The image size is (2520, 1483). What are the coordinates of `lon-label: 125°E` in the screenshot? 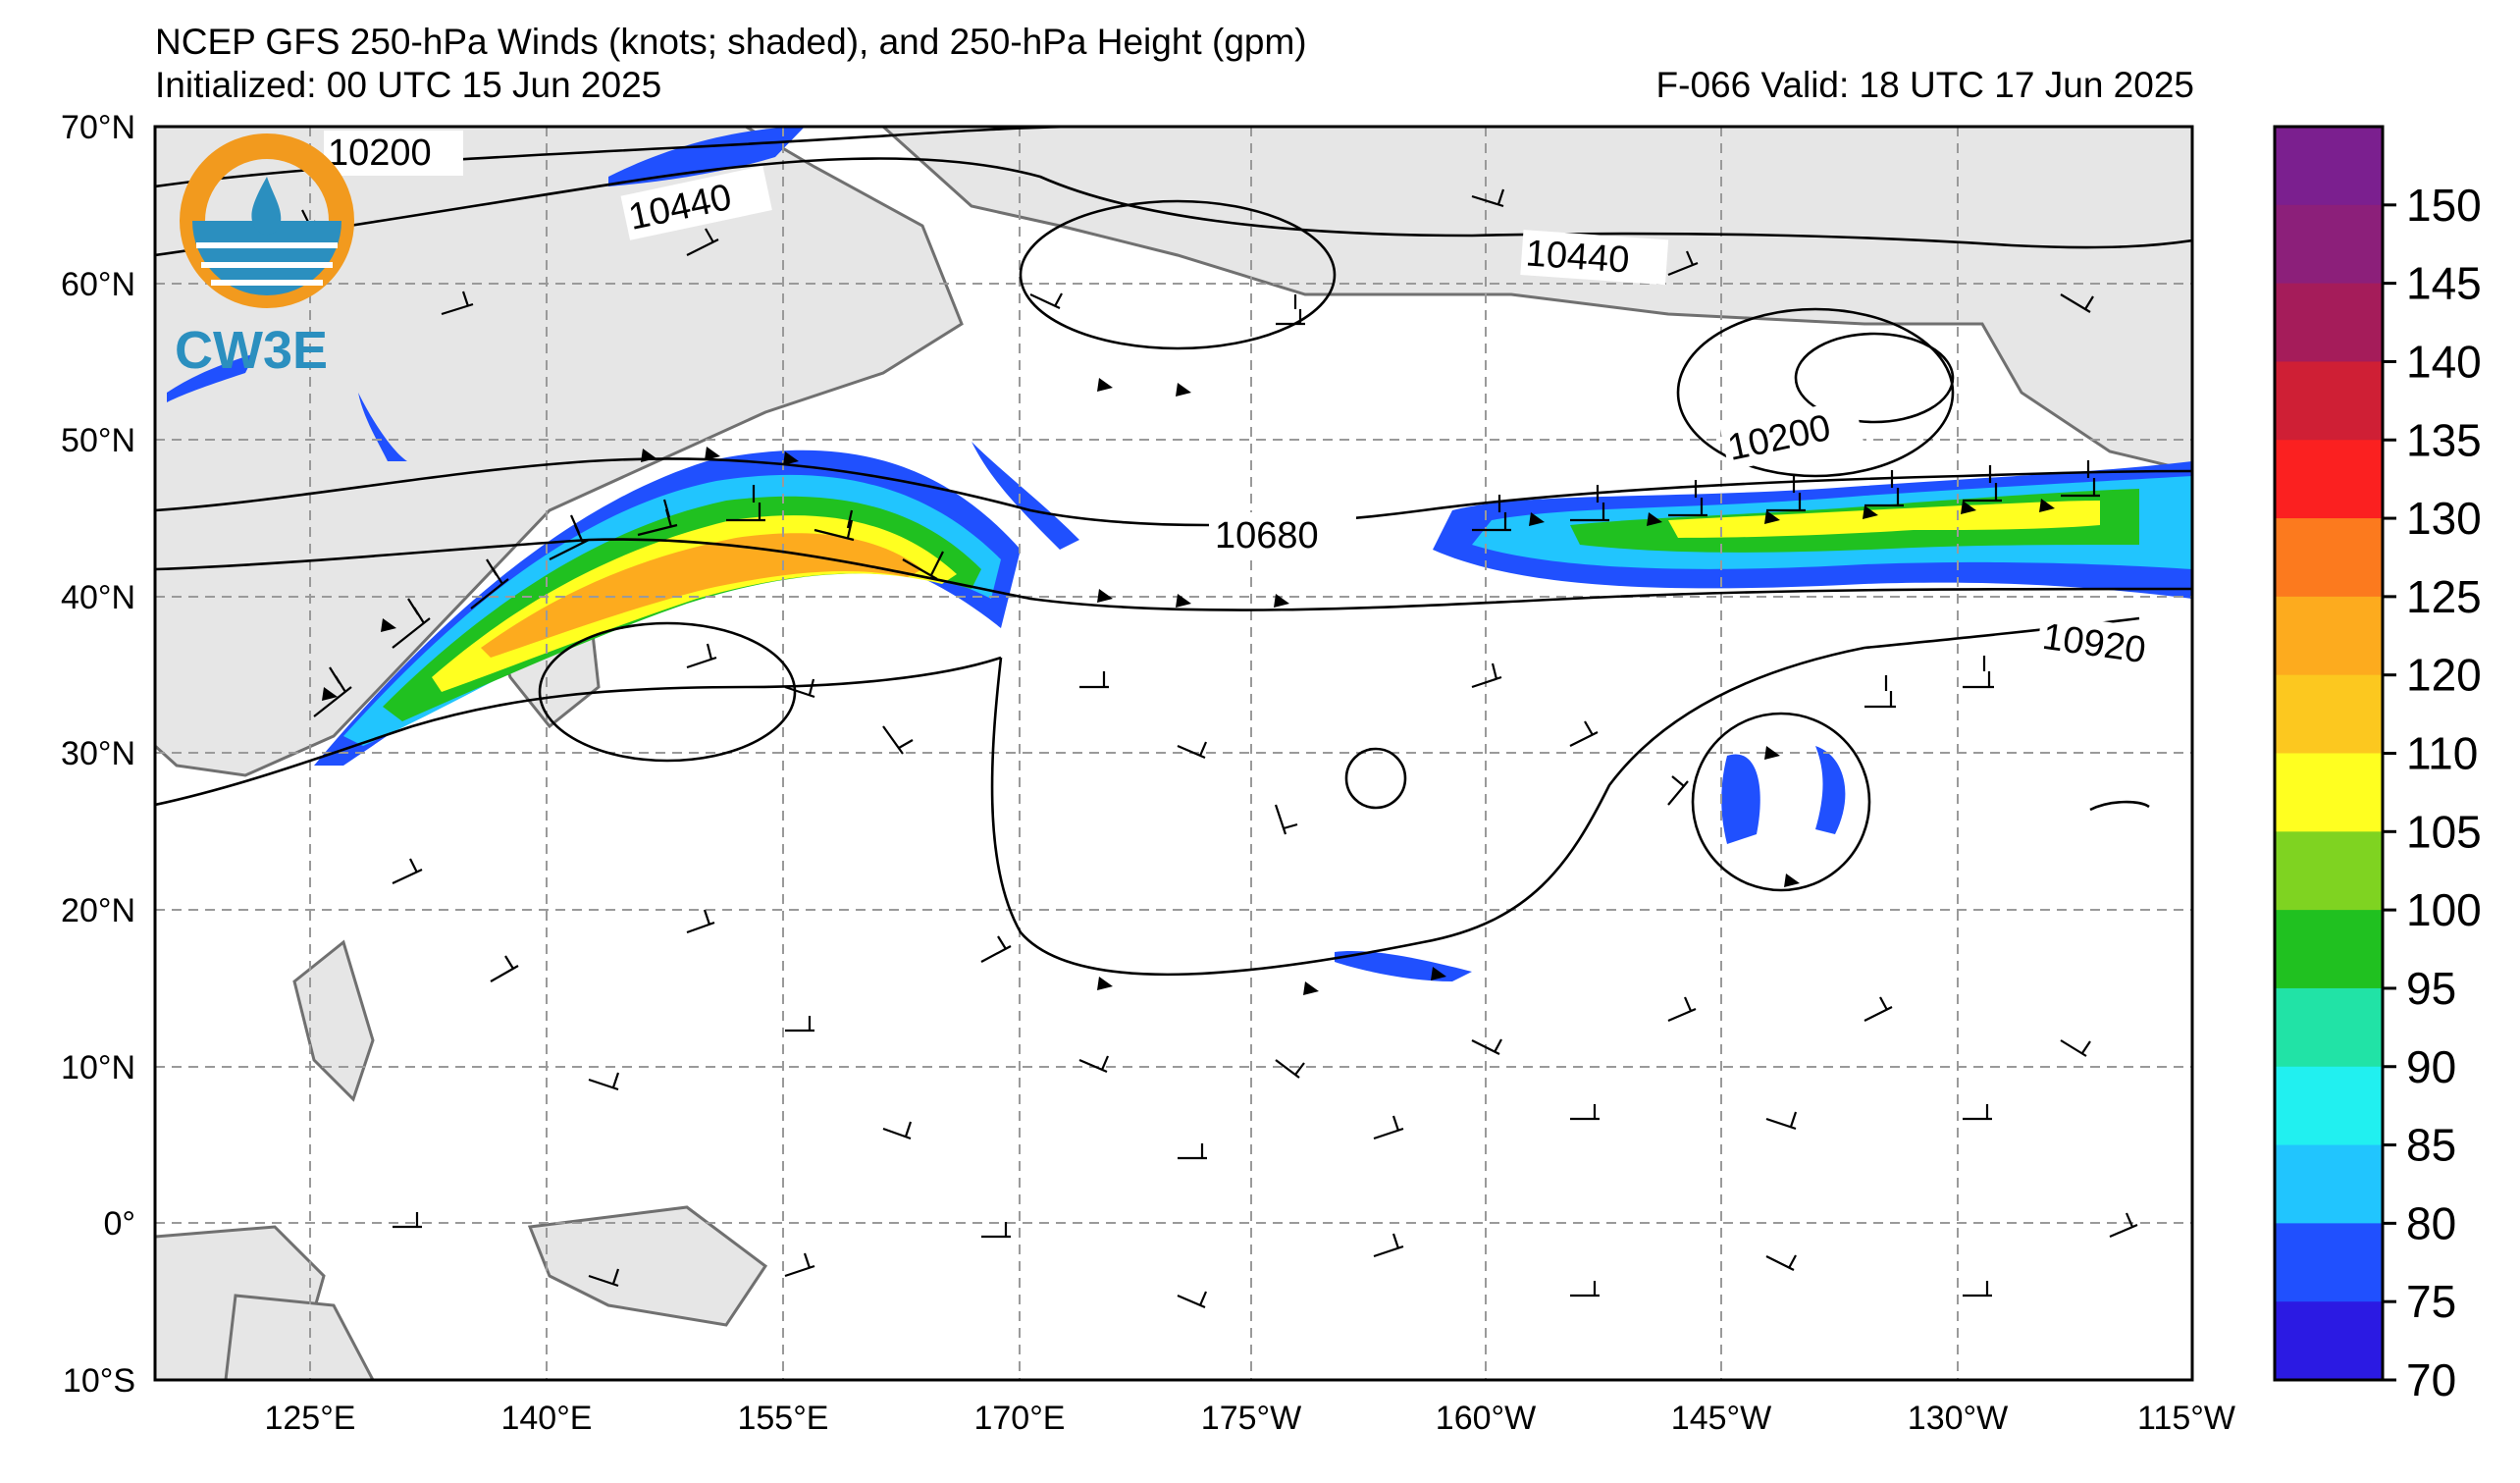 It's located at (309, 1419).